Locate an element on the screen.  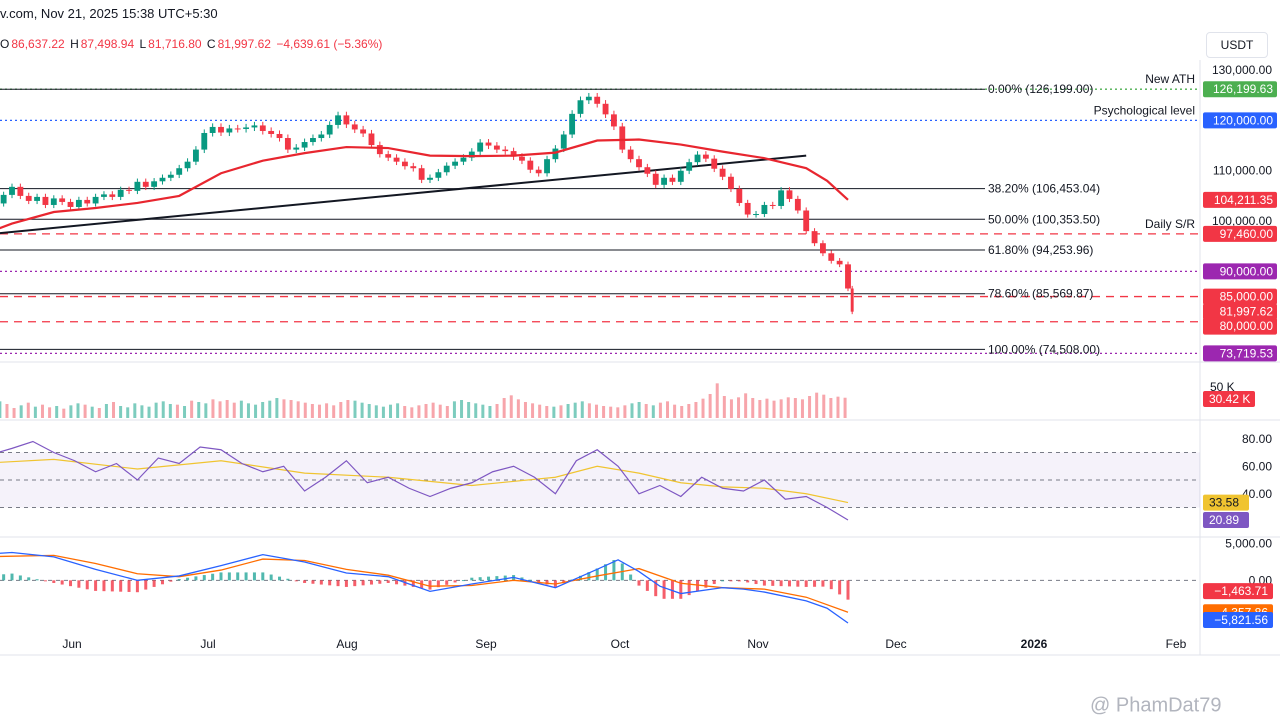
price-axis-tick: 100,000.00 is located at coordinates (1242, 221).